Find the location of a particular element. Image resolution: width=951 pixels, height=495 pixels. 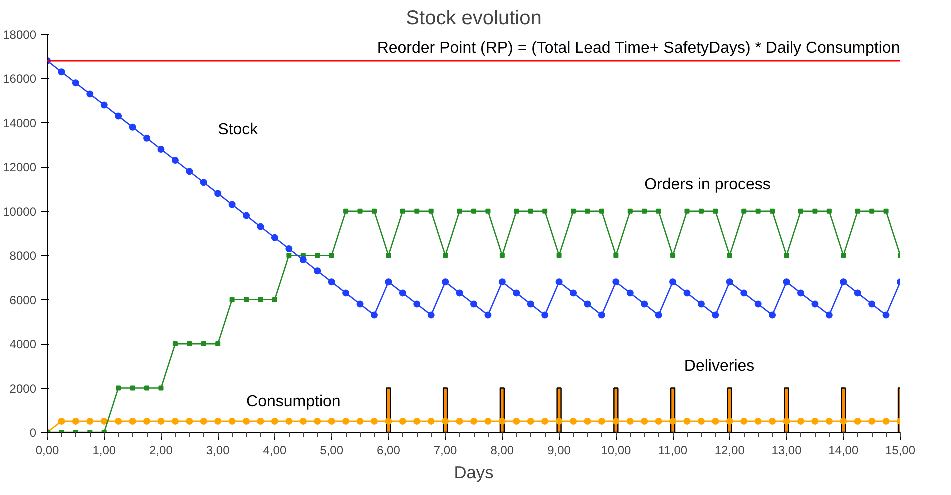

x-tick-label: 1,00 is located at coordinates (104, 451).